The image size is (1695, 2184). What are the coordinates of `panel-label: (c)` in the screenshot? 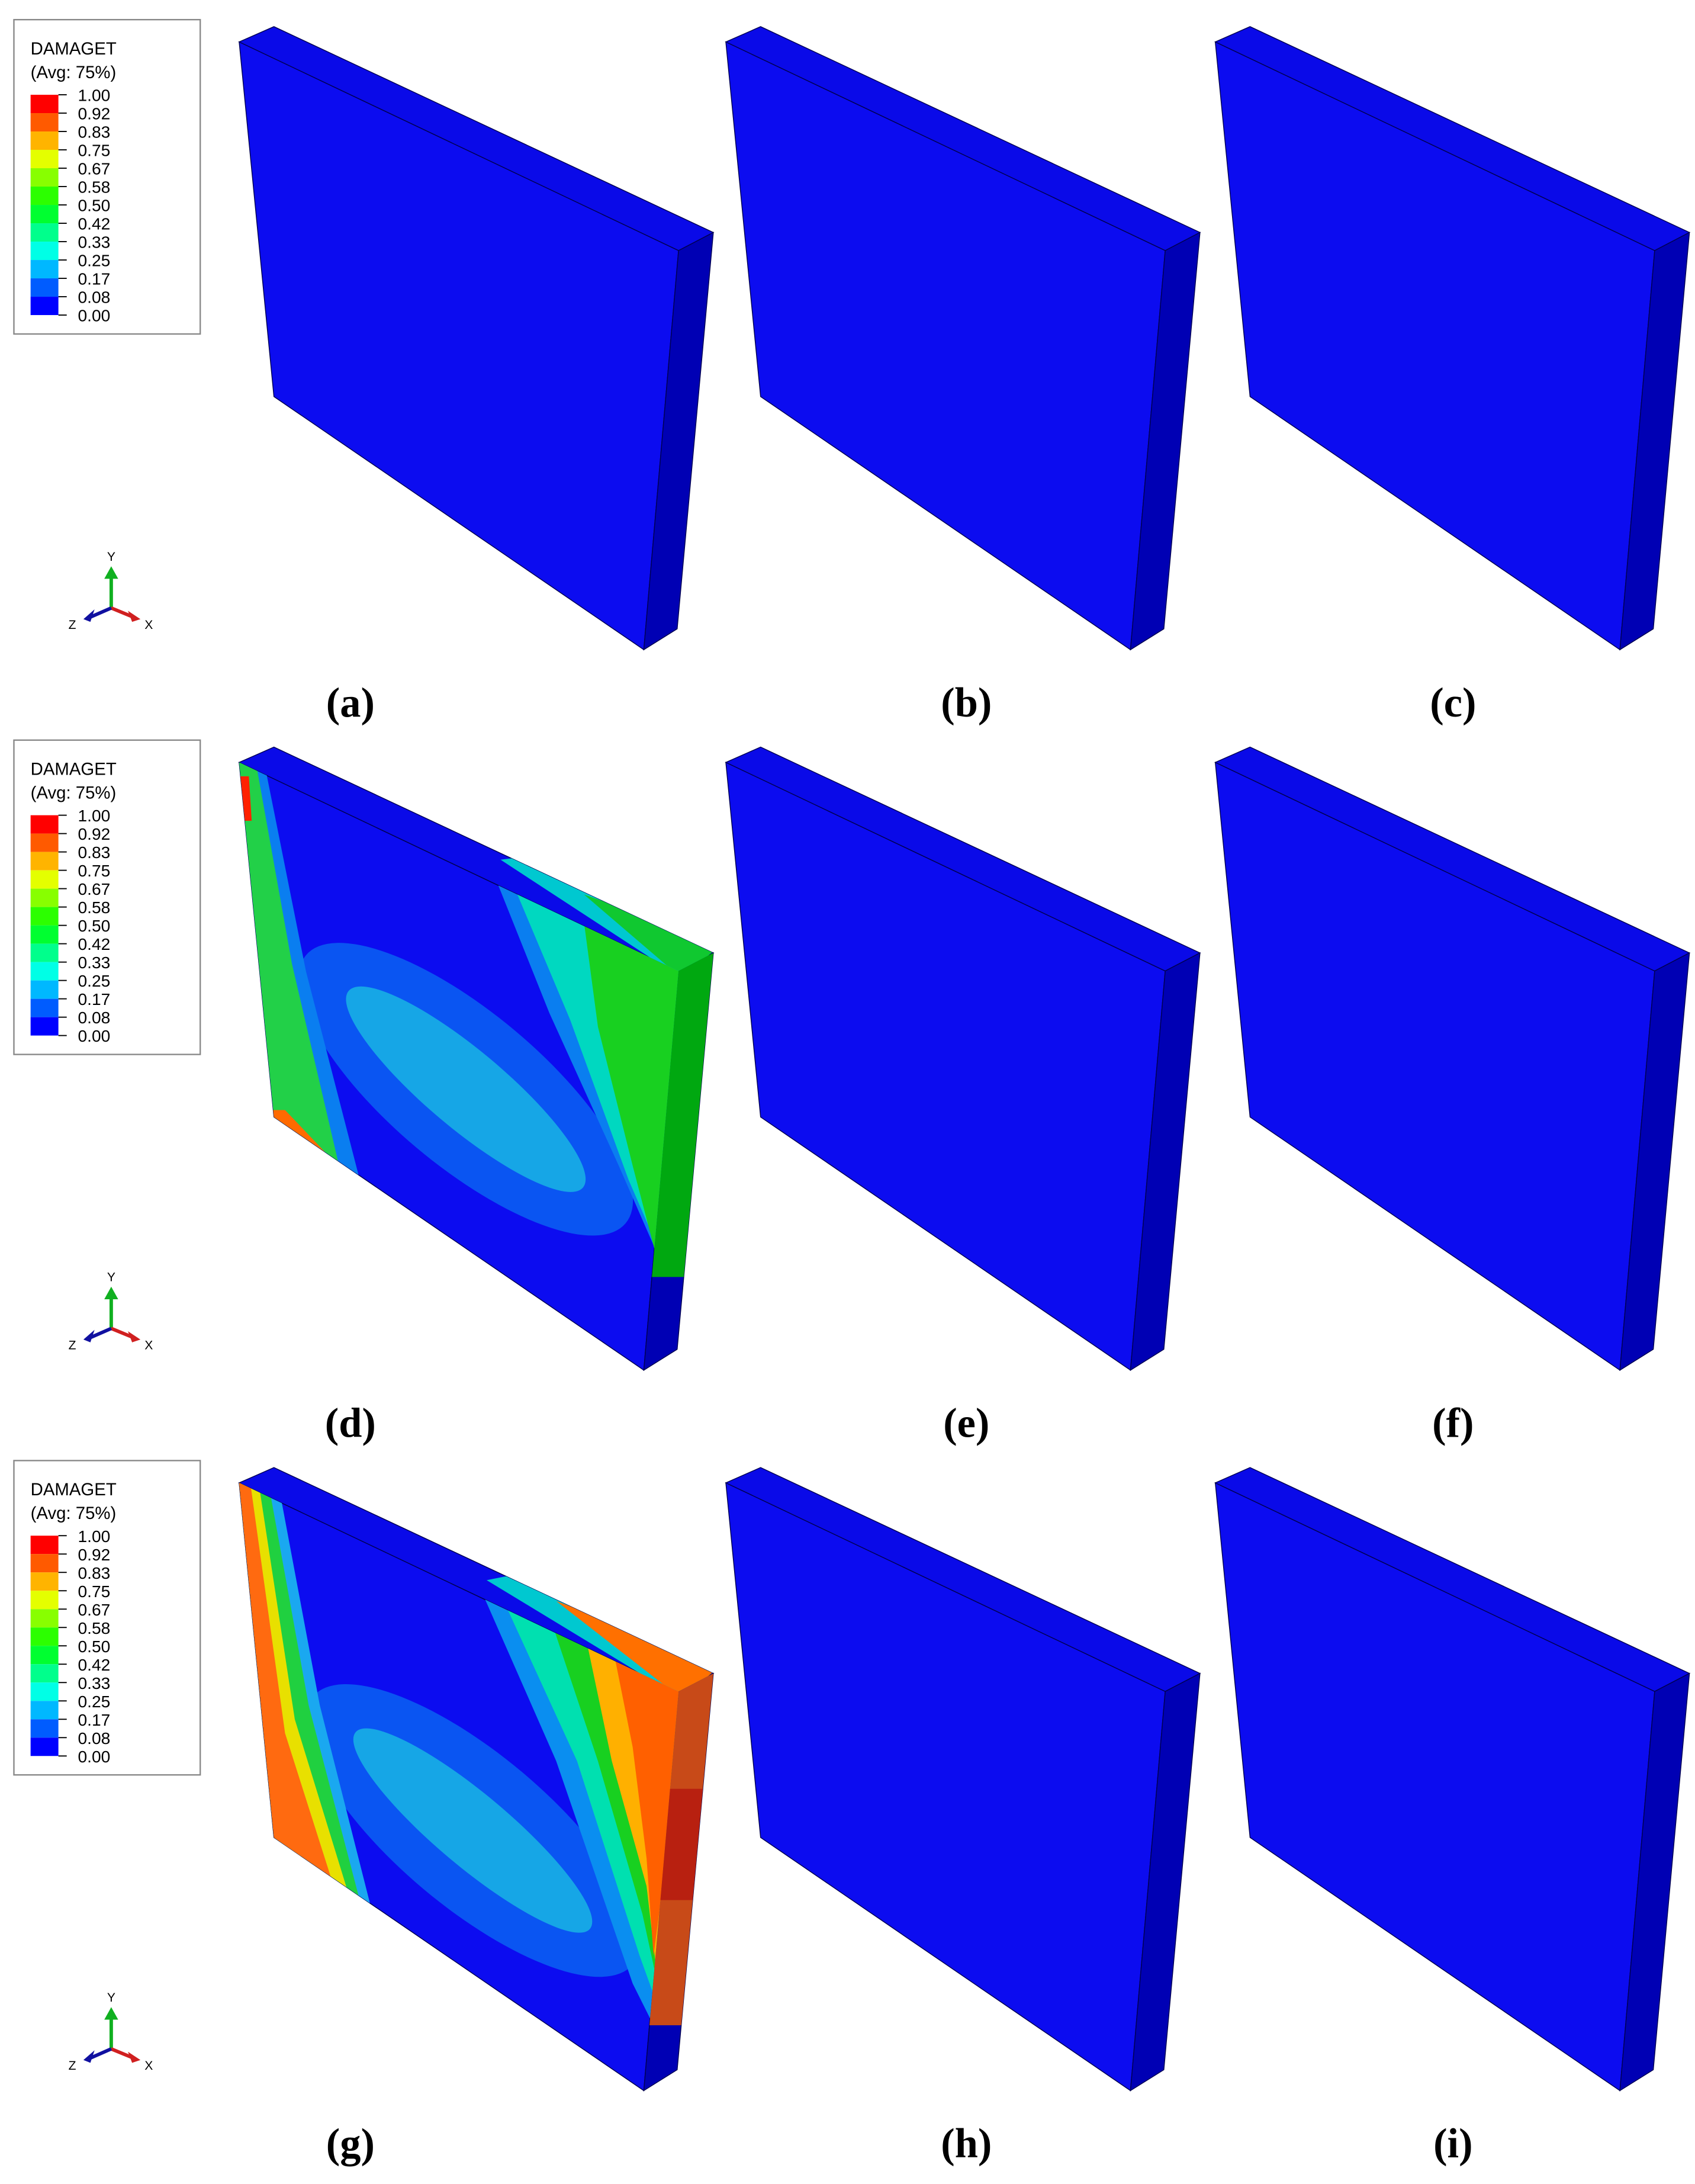 It's located at (1453, 703).